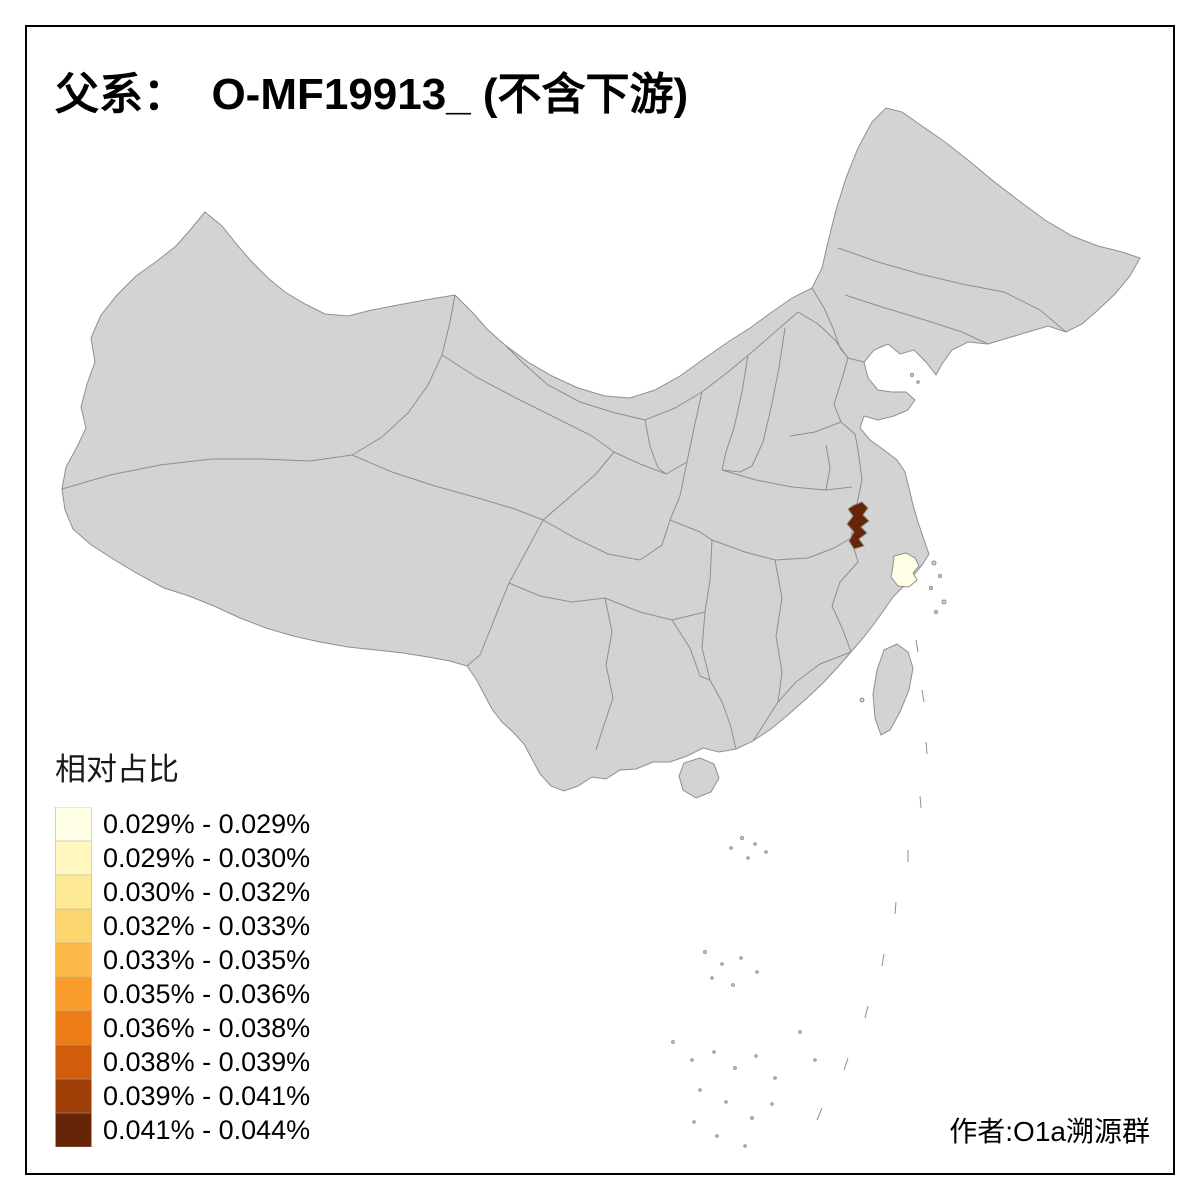 The height and width of the screenshot is (1200, 1200). Describe the element at coordinates (207, 959) in the screenshot. I see `legend-label: 0.033% - 0.035%` at that location.